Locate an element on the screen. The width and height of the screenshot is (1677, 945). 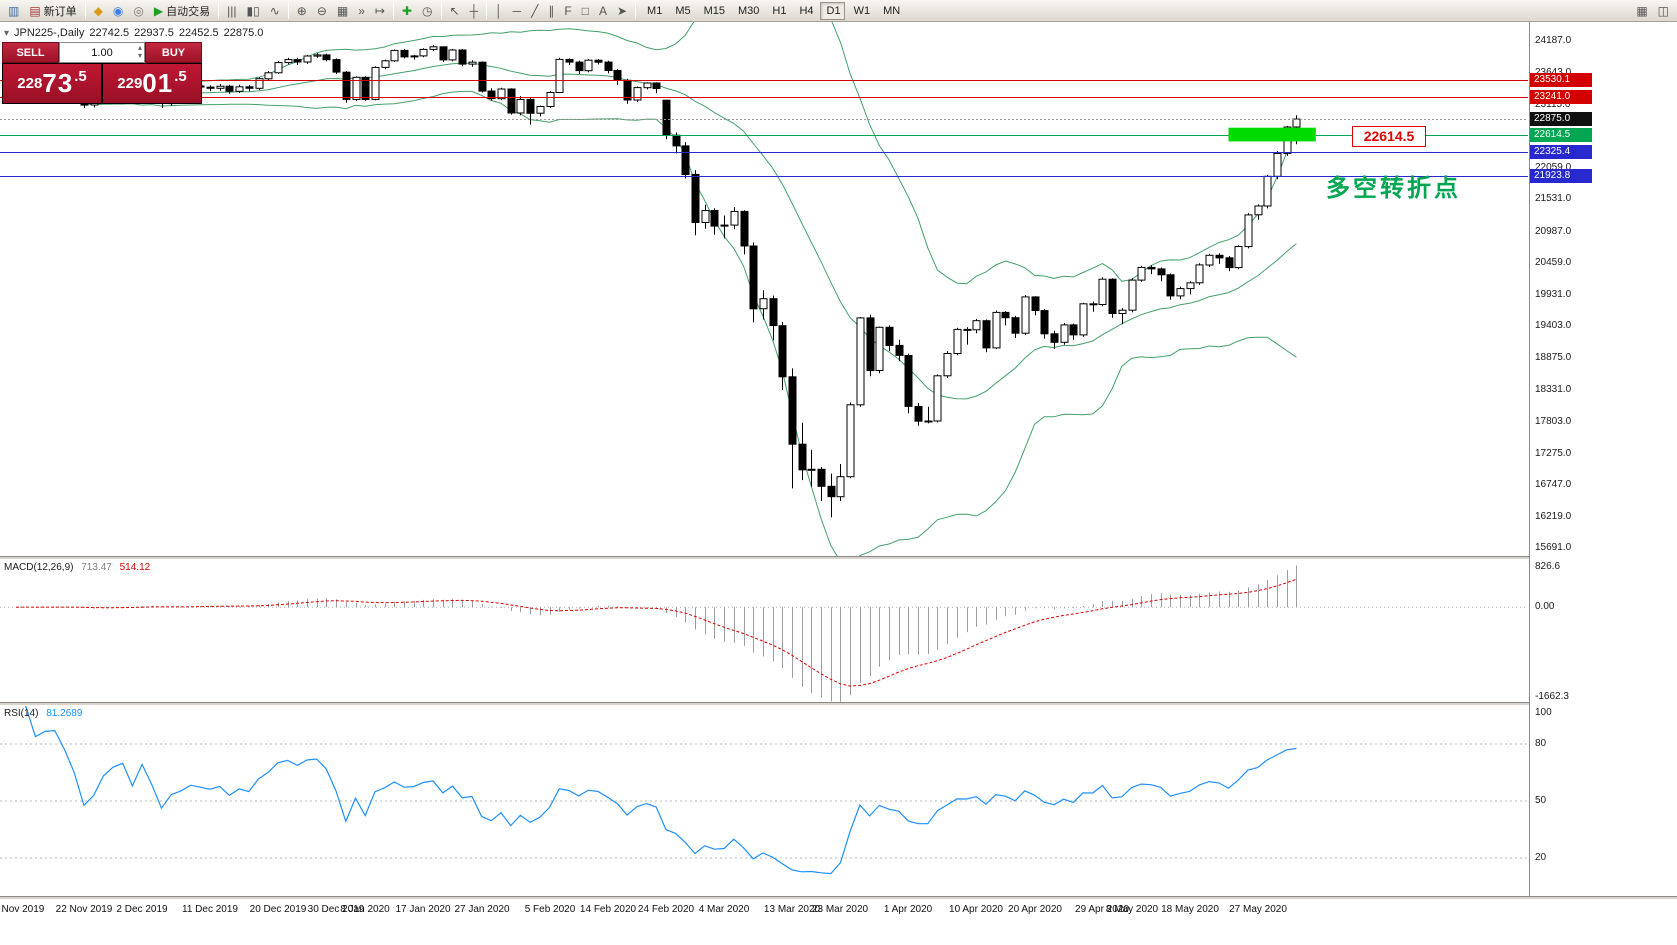
horizontal-line-icon: ─ is located at coordinates (517, 10).